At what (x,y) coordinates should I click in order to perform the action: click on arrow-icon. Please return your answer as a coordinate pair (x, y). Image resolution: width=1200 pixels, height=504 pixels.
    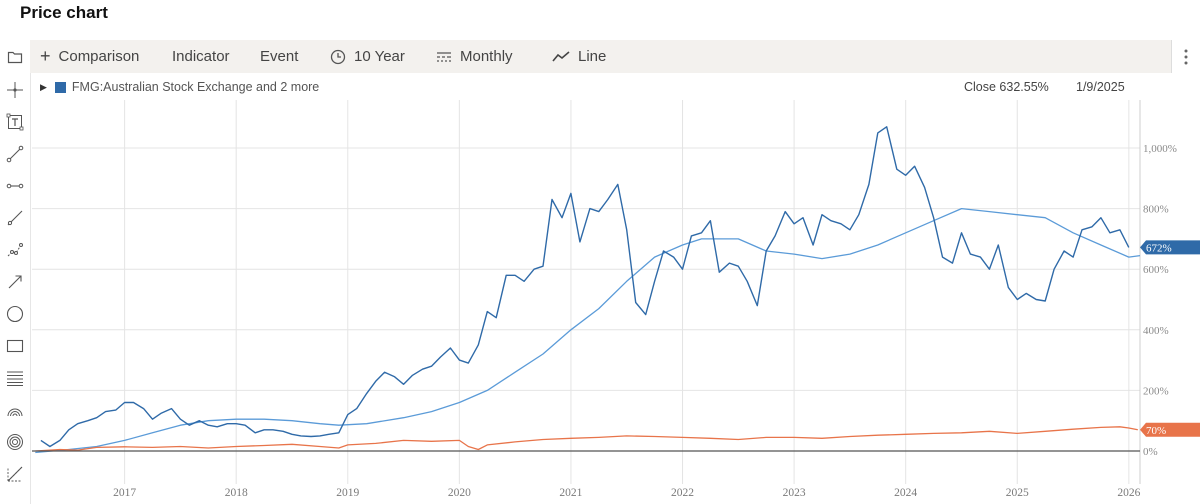
    Looking at the image, I should click on (15, 282).